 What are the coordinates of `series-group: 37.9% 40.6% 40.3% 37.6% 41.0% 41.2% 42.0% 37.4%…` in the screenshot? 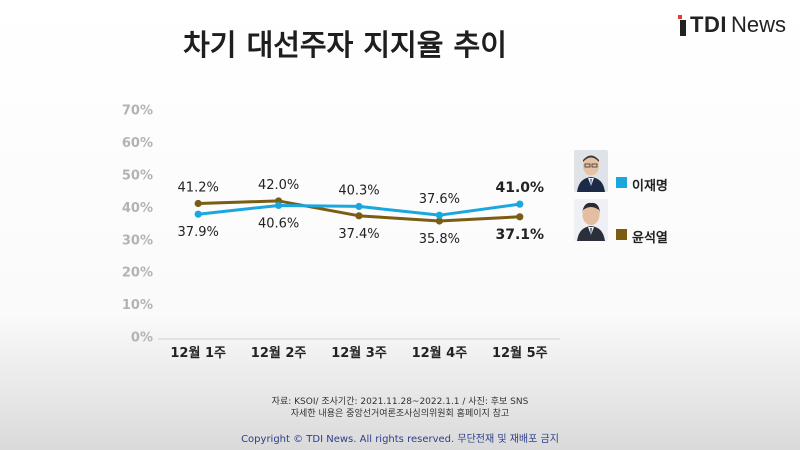 It's located at (361, 212).